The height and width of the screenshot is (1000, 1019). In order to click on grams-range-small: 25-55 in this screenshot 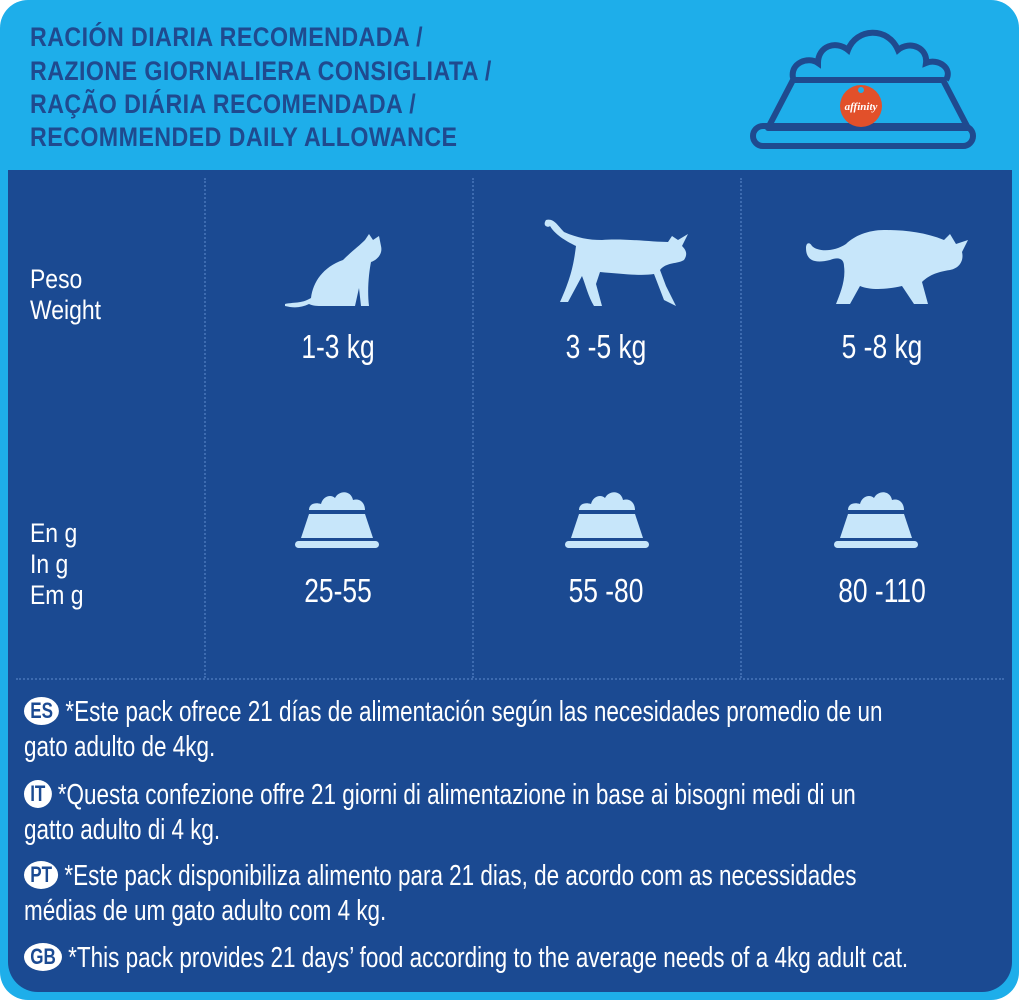, I will do `click(338, 590)`.